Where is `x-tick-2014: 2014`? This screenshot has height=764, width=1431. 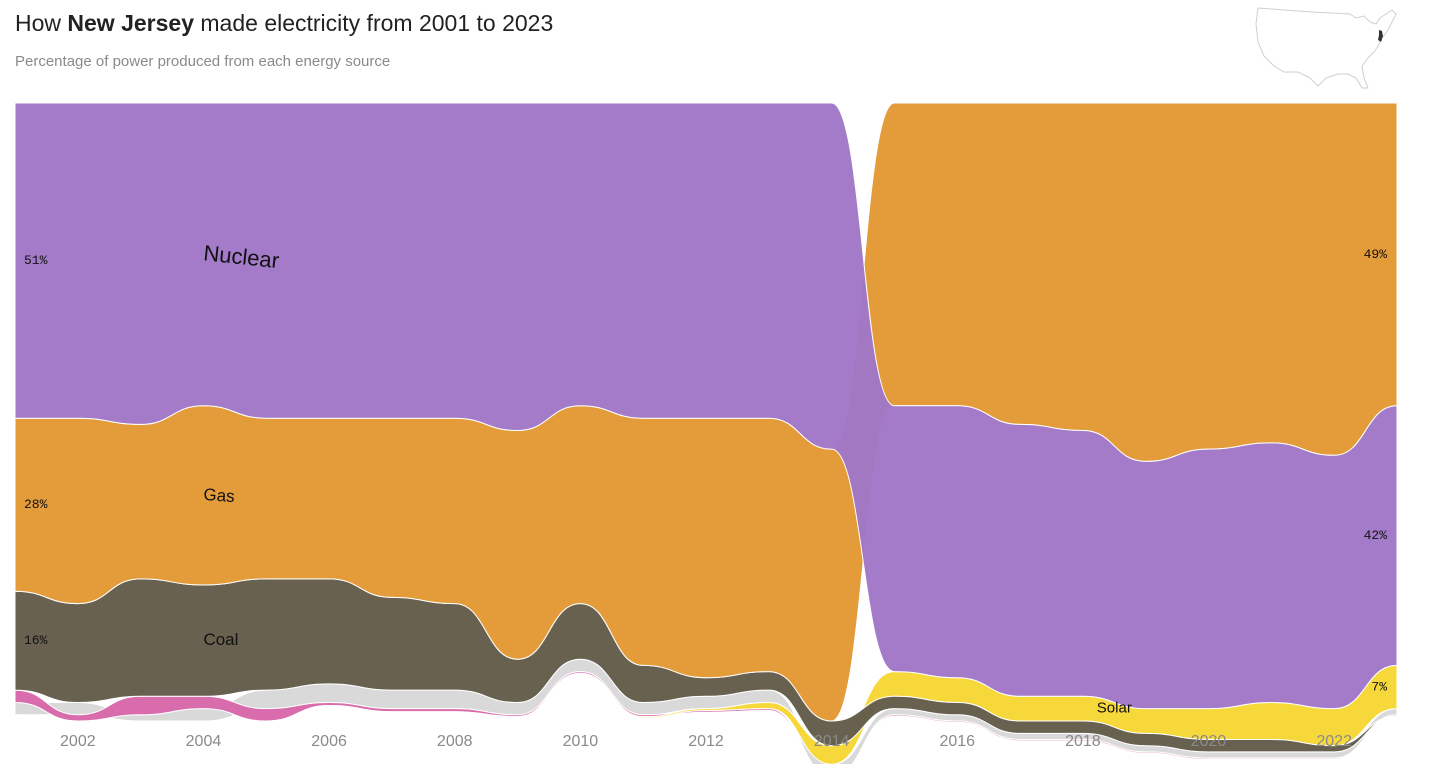
x-tick-2014: 2014 is located at coordinates (832, 741).